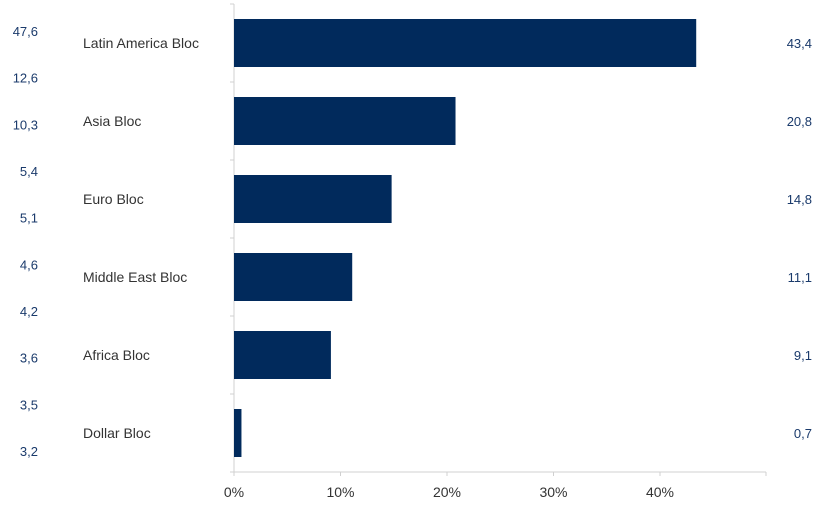 The height and width of the screenshot is (507, 825). Describe the element at coordinates (799, 199) in the screenshot. I see `value-label: 14,8` at that location.